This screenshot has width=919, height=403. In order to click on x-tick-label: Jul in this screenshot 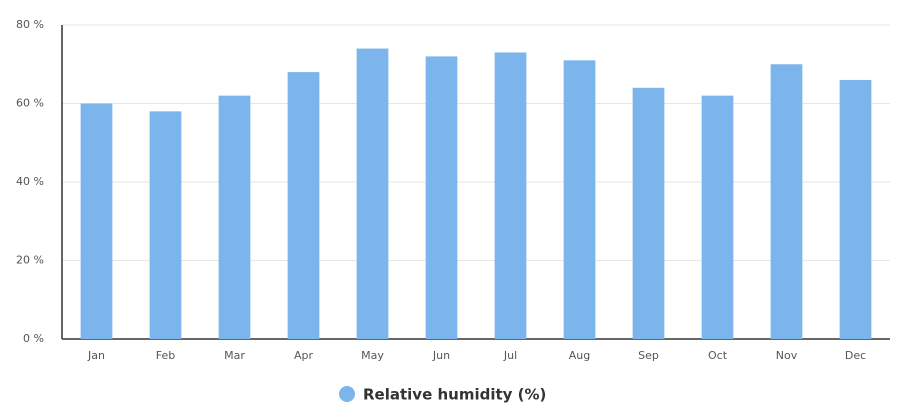, I will do `click(510, 355)`.